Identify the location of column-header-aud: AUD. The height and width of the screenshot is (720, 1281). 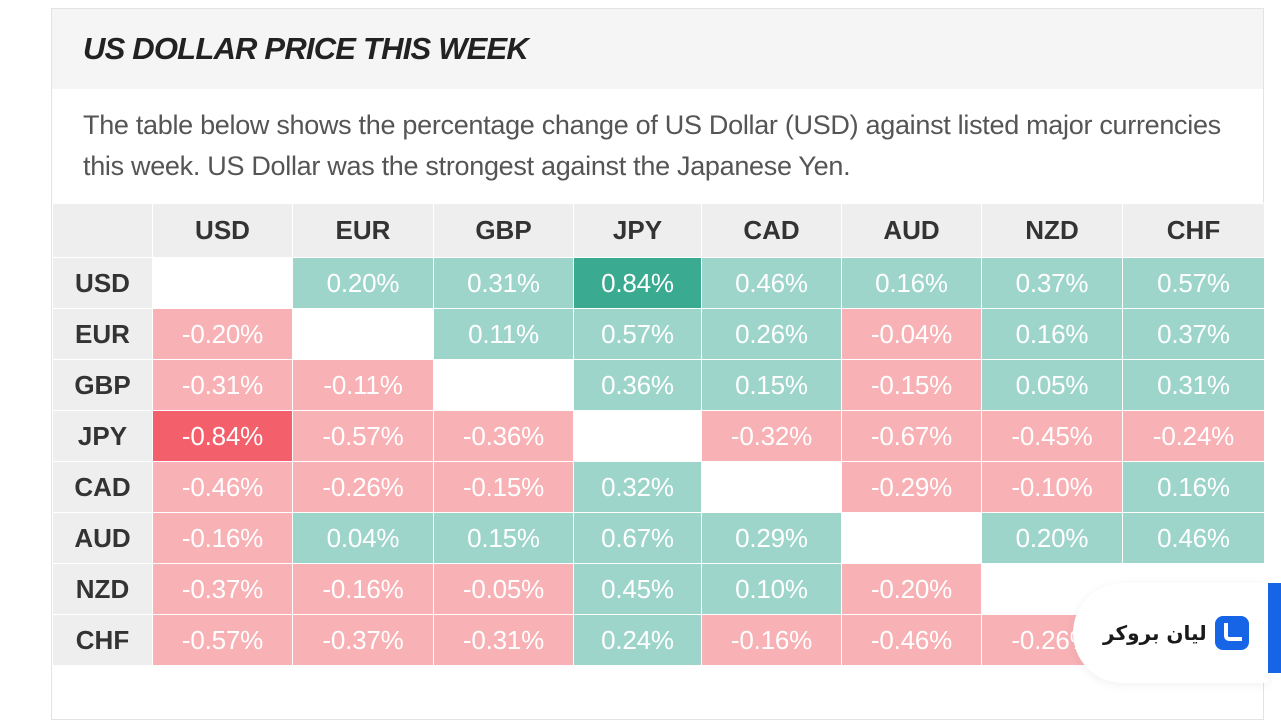
(911, 230).